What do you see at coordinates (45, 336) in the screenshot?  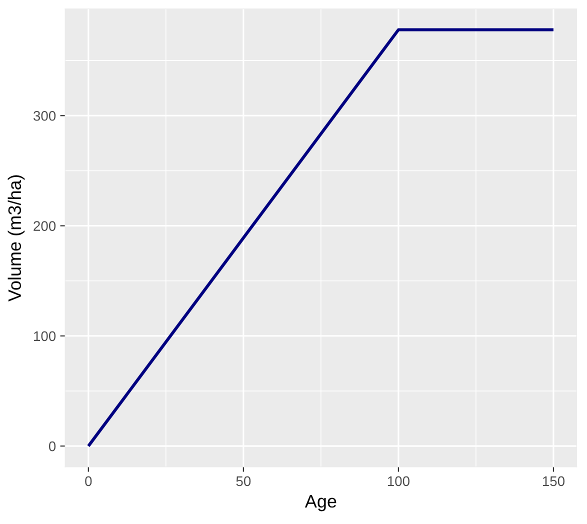 I see `y-tick-label: 100` at bounding box center [45, 336].